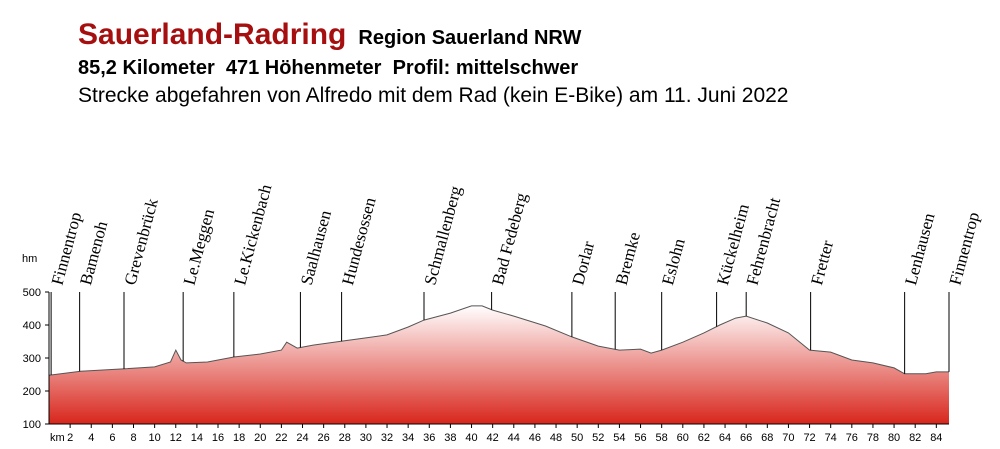  Describe the element at coordinates (746, 438) in the screenshot. I see `x-tick-label: 66` at that location.